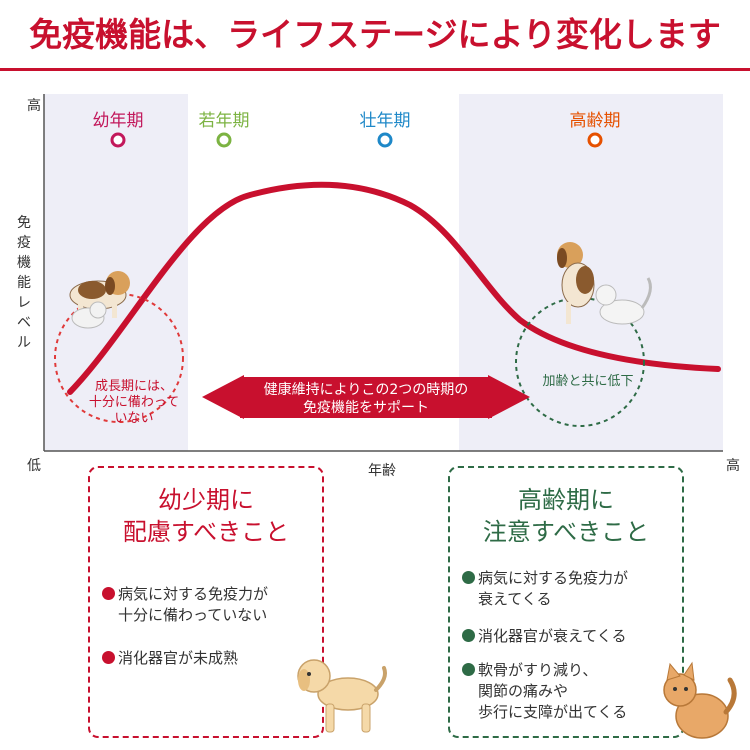 The height and width of the screenshot is (750, 750). Describe the element at coordinates (134, 386) in the screenshot. I see `young-note-line: 成長期には、` at that location.